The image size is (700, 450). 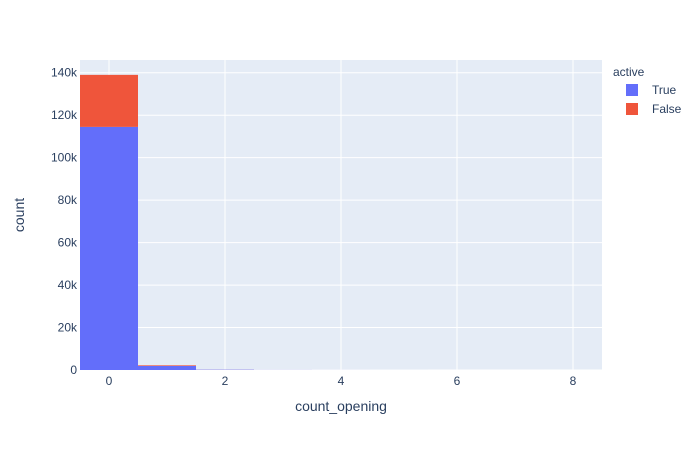 I want to click on x-axis-ticks: 0 2 4 6 8, so click(x=341, y=381).